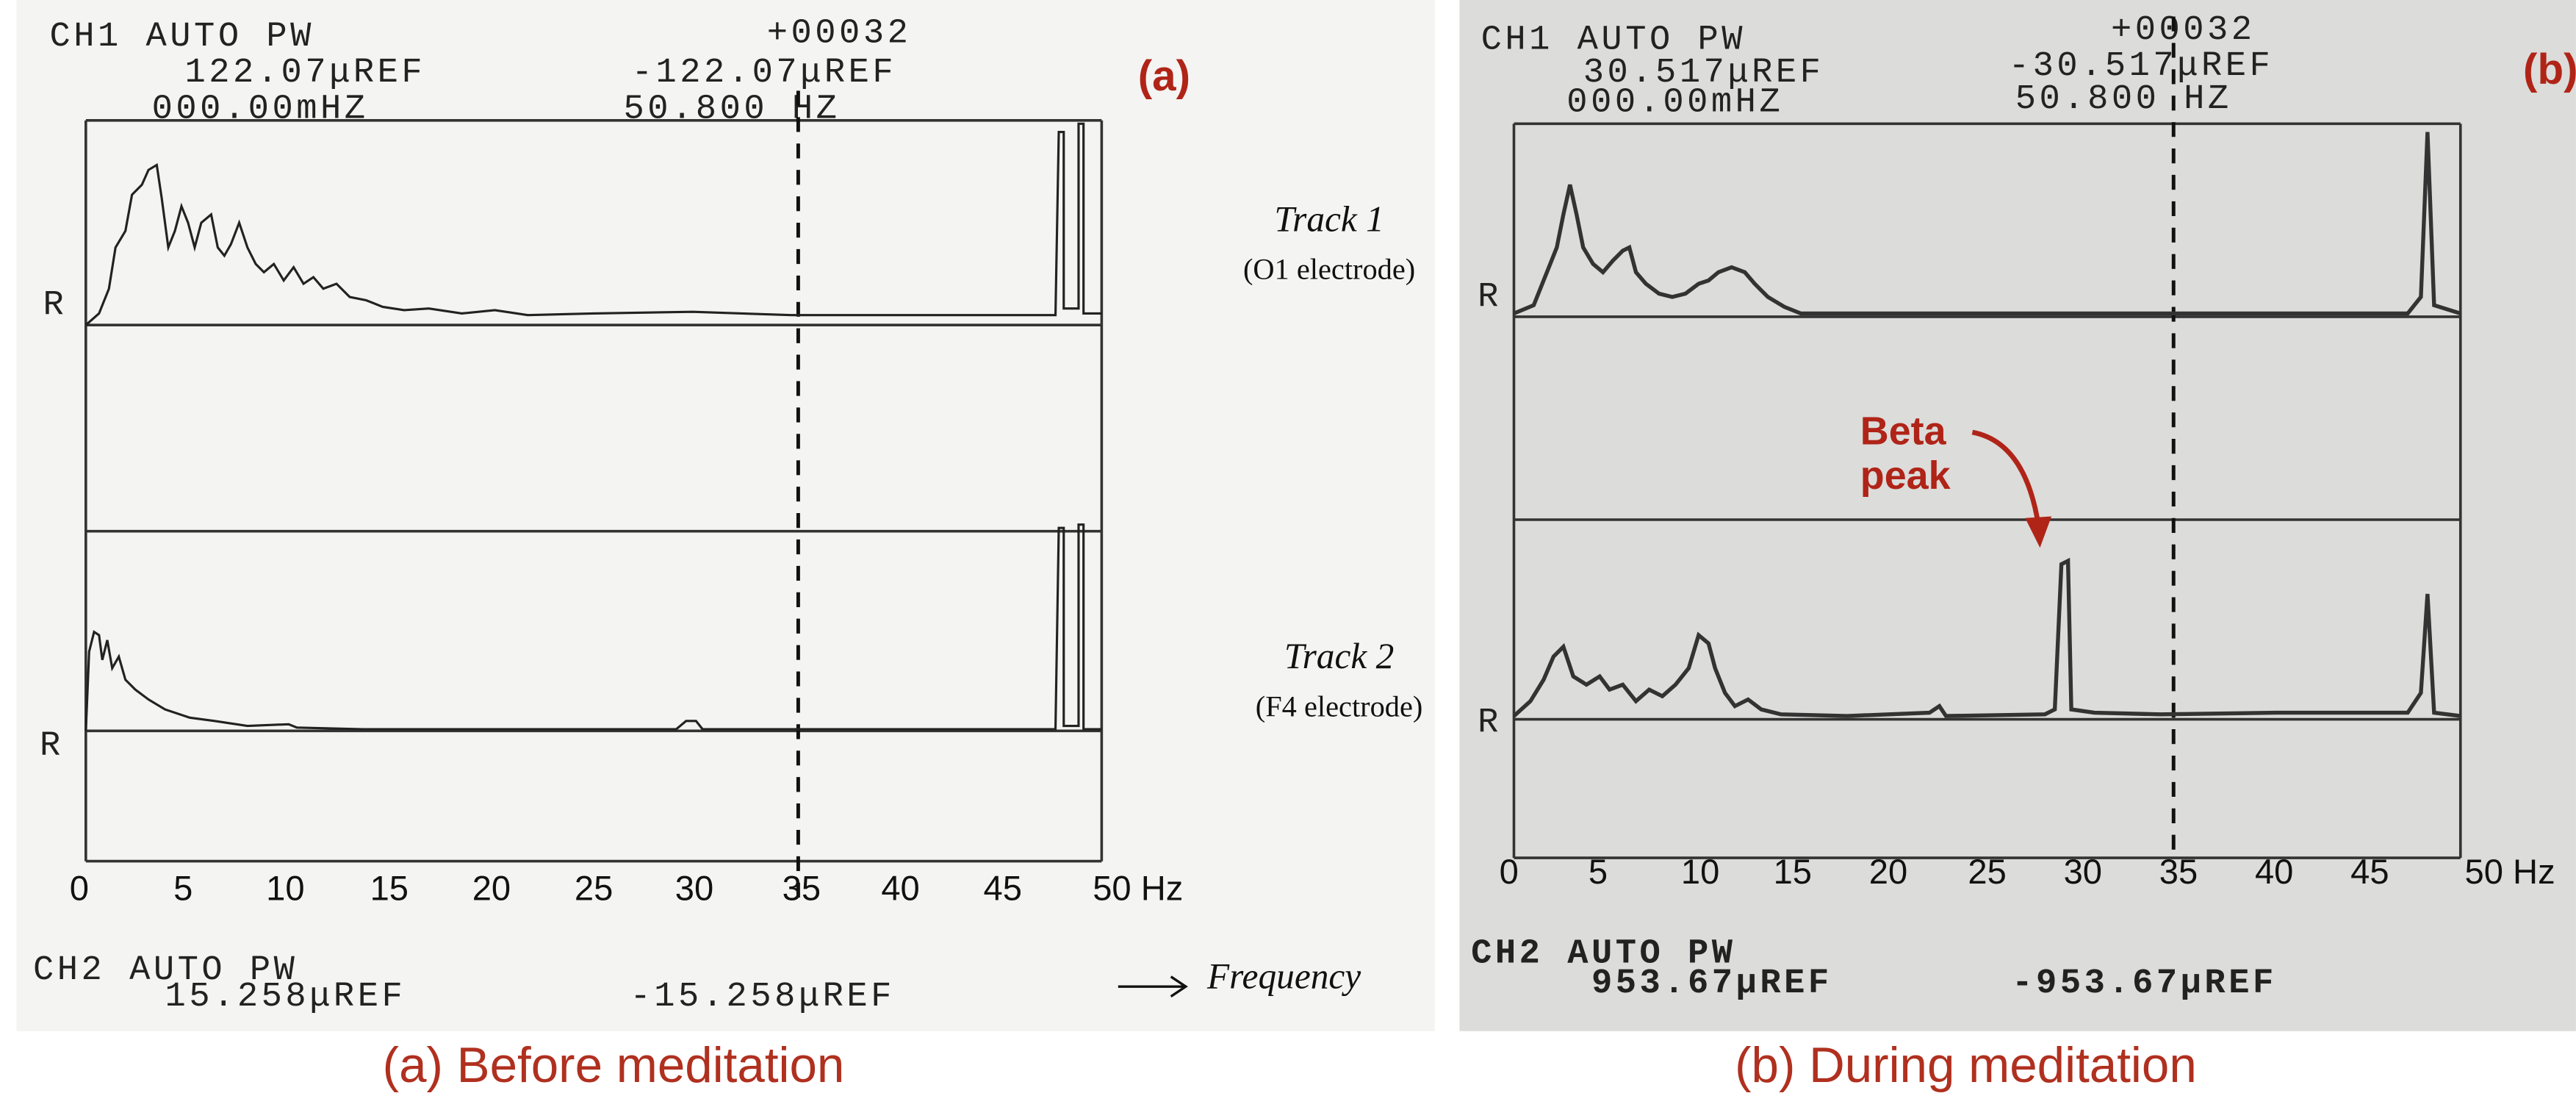 This screenshot has height=1107, width=2576. I want to click on caption: (a) Before meditation, so click(614, 1065).